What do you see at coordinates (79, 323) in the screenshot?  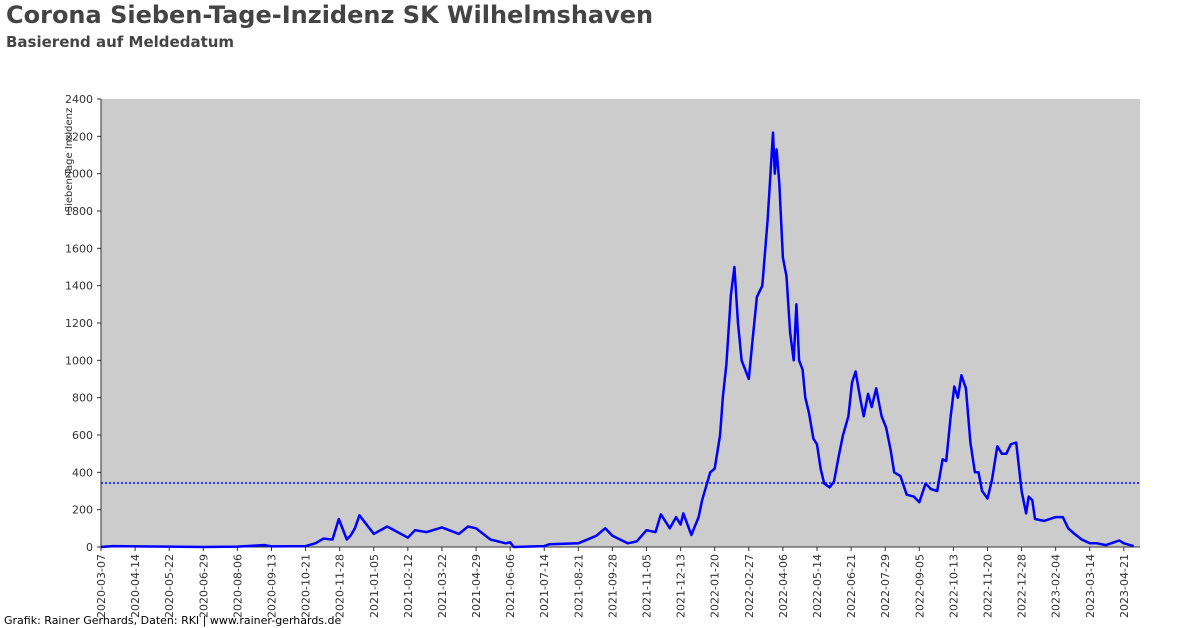 I see `y-tick-label: 1200` at bounding box center [79, 323].